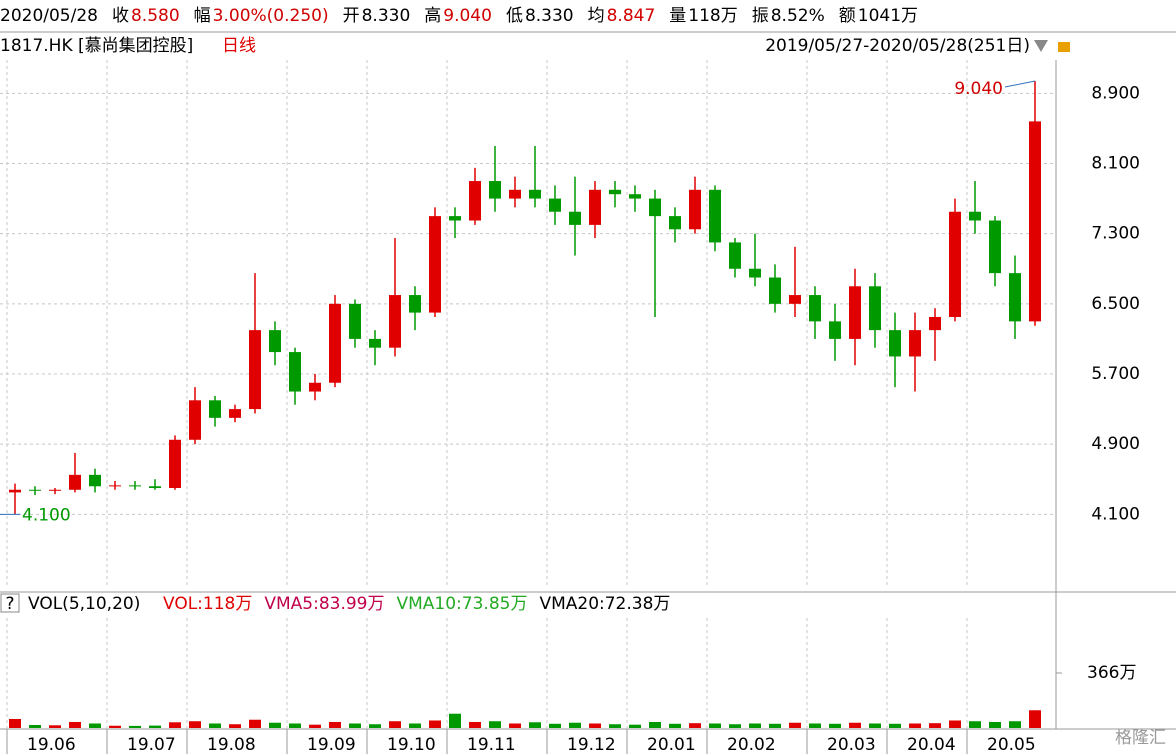 This screenshot has width=1176, height=754. Describe the element at coordinates (712, 16) in the screenshot. I see `header-value: 118万` at that location.